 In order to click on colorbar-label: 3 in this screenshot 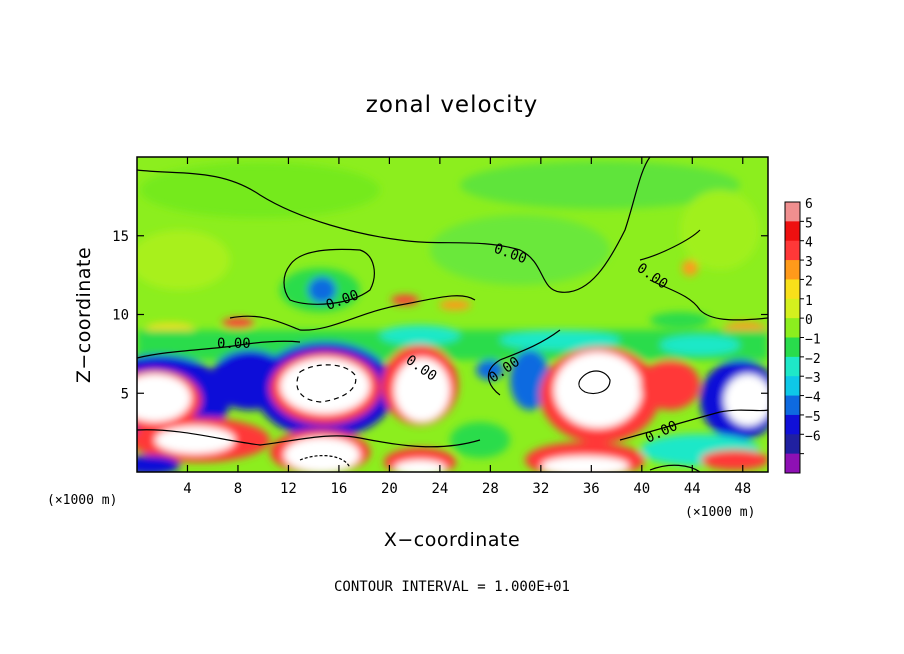, I will do `click(809, 262)`.